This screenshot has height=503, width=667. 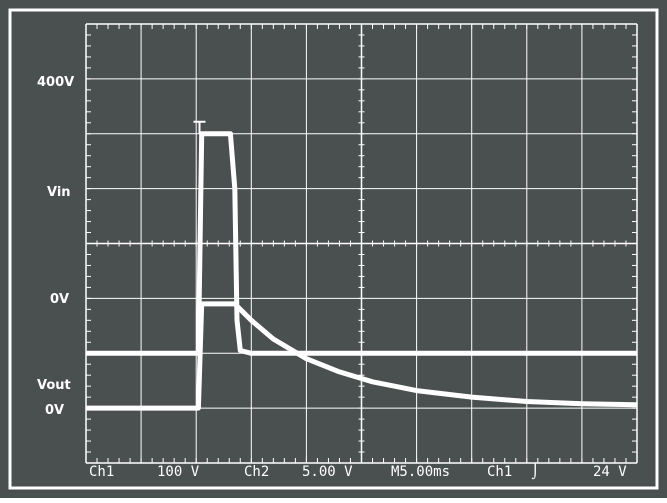 I want to click on status-ch2: Ch2, so click(x=256, y=472).